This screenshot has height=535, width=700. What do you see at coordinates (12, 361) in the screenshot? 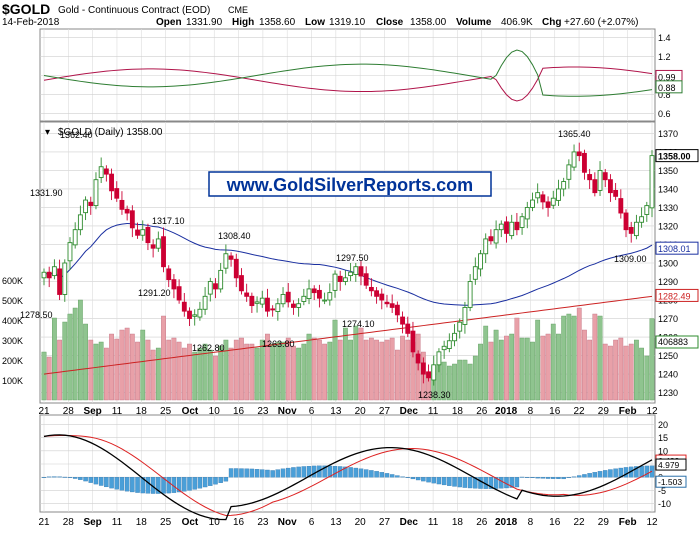
I see `volume-y-tick: 200K` at bounding box center [12, 361].